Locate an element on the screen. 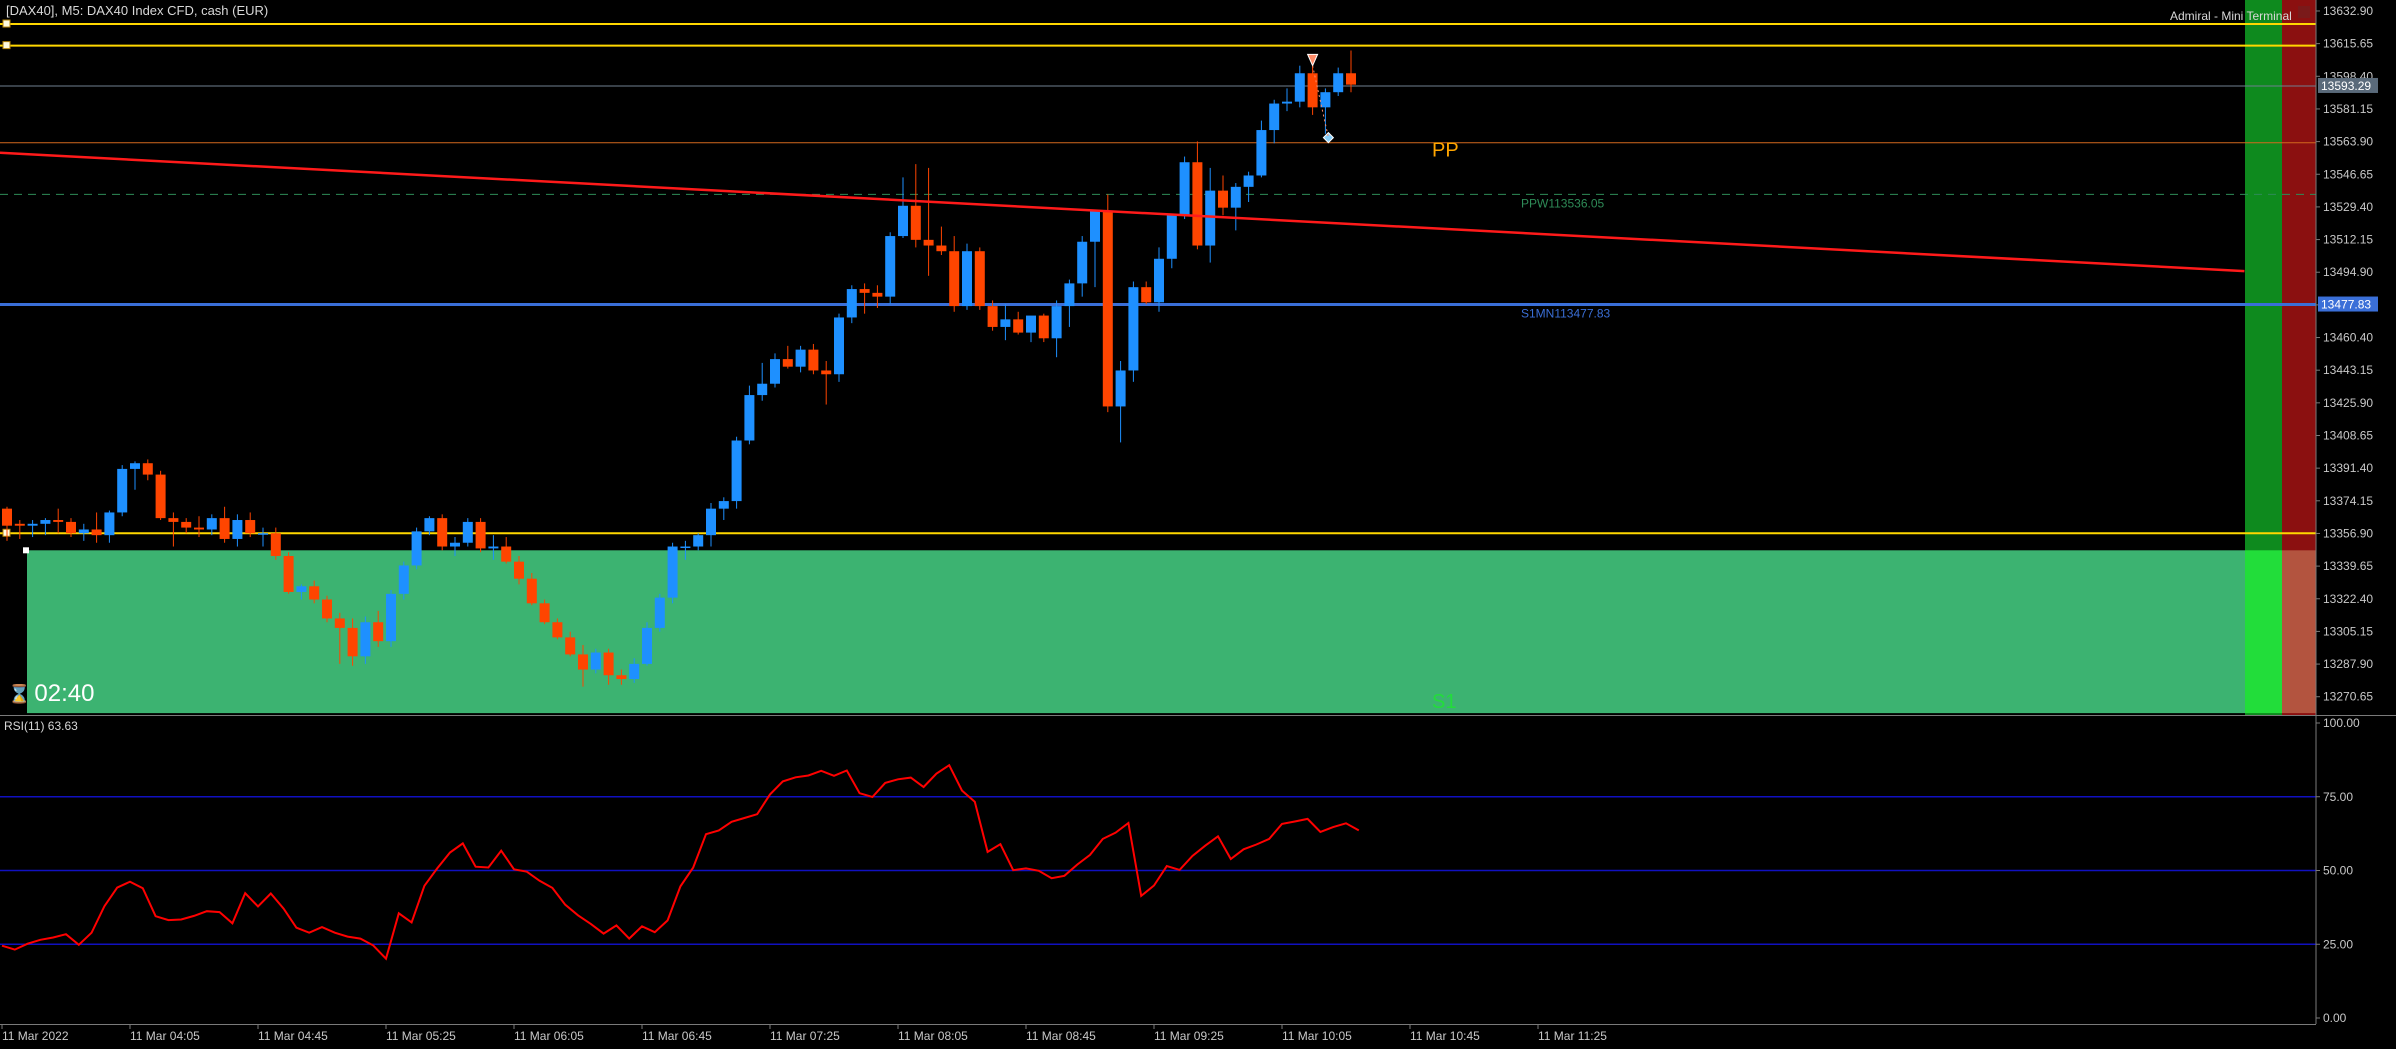 The width and height of the screenshot is (2396, 1049). countdown-timer: ⌛ 02:40 is located at coordinates (51, 694).